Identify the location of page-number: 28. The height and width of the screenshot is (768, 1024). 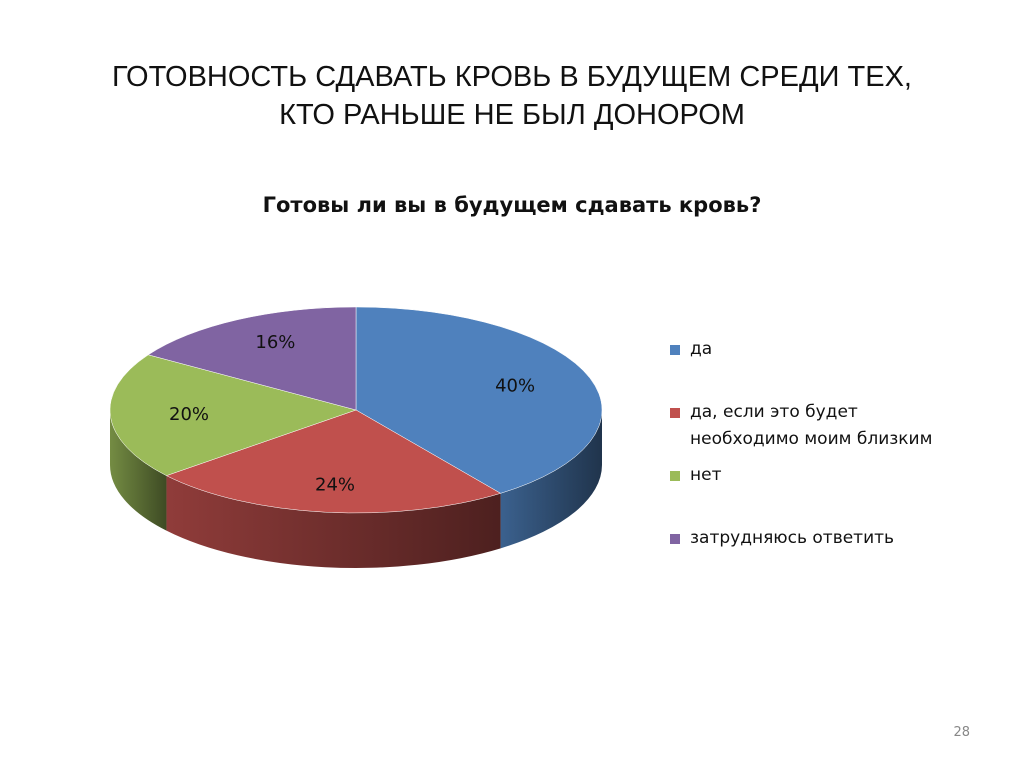
(961, 732).